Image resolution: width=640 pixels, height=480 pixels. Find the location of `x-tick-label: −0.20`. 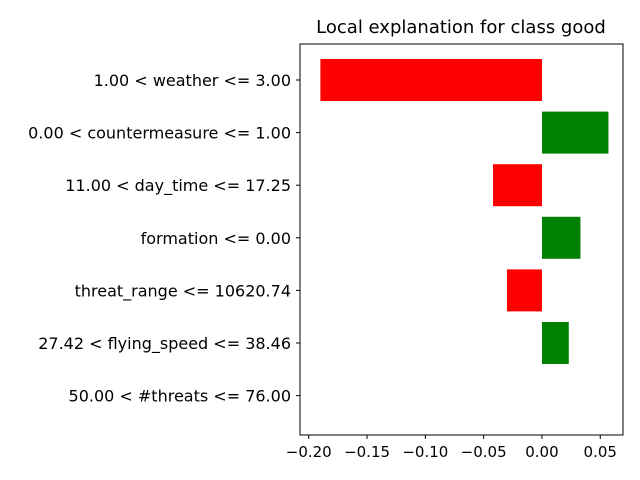

x-tick-label: −0.20 is located at coordinates (309, 452).